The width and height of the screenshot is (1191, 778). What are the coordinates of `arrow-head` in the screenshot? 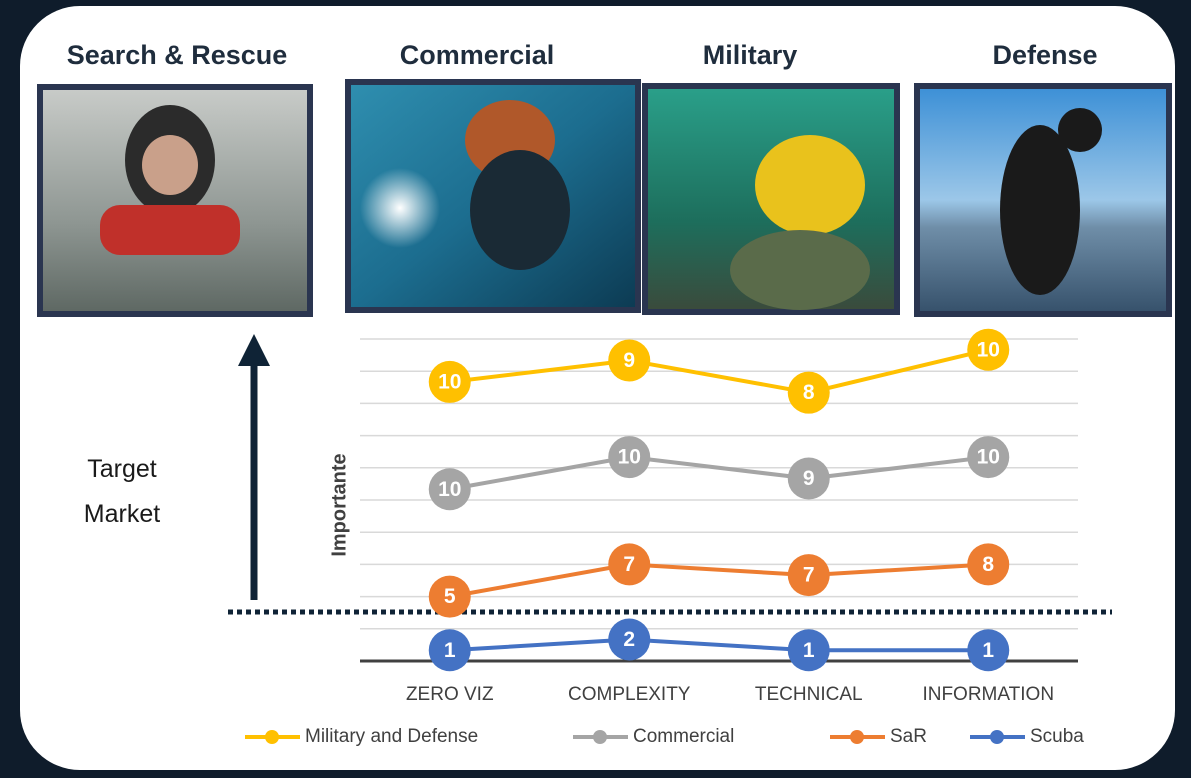 It's located at (254, 350).